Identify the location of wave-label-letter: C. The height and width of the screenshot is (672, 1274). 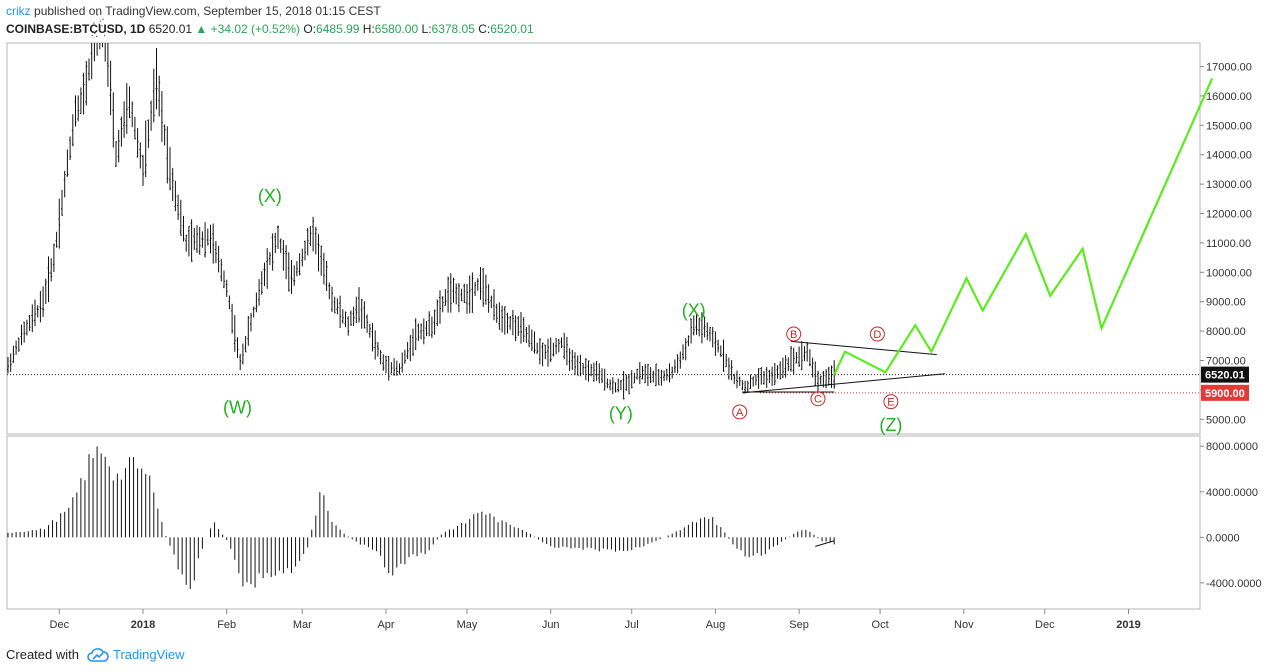
(818, 400).